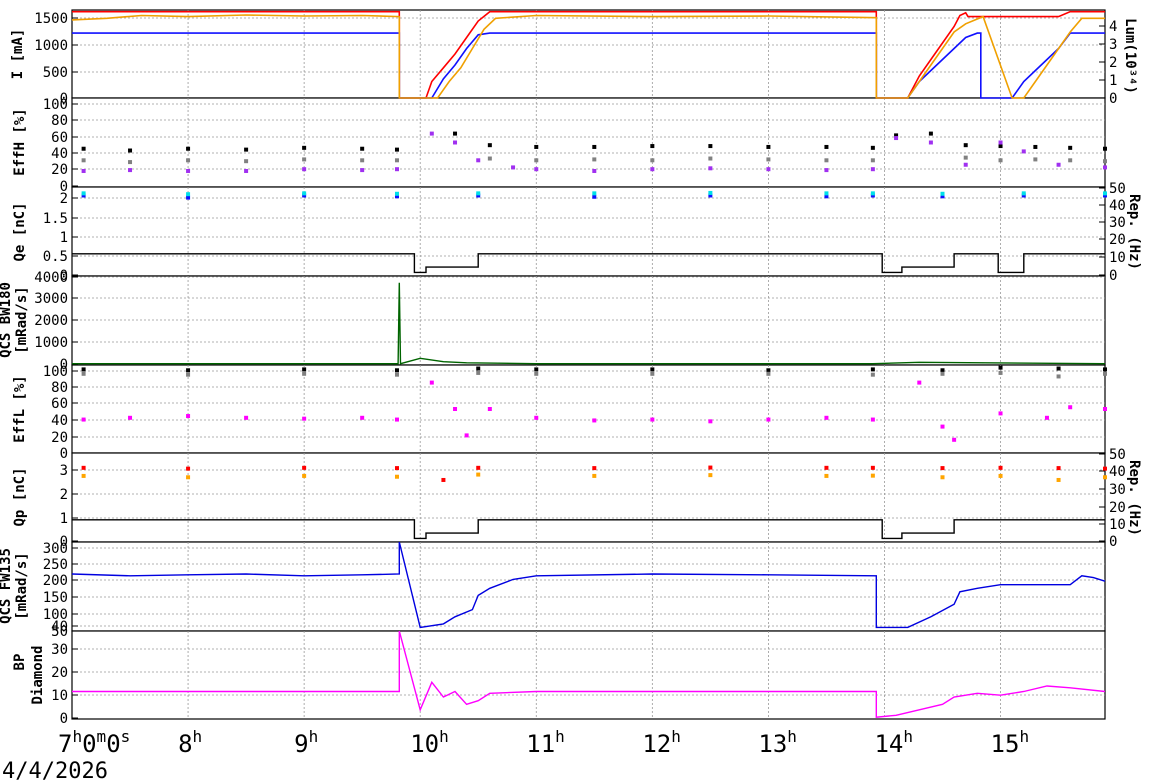  What do you see at coordinates (545, 742) in the screenshot?
I see `x-tick-label: 11h` at bounding box center [545, 742].